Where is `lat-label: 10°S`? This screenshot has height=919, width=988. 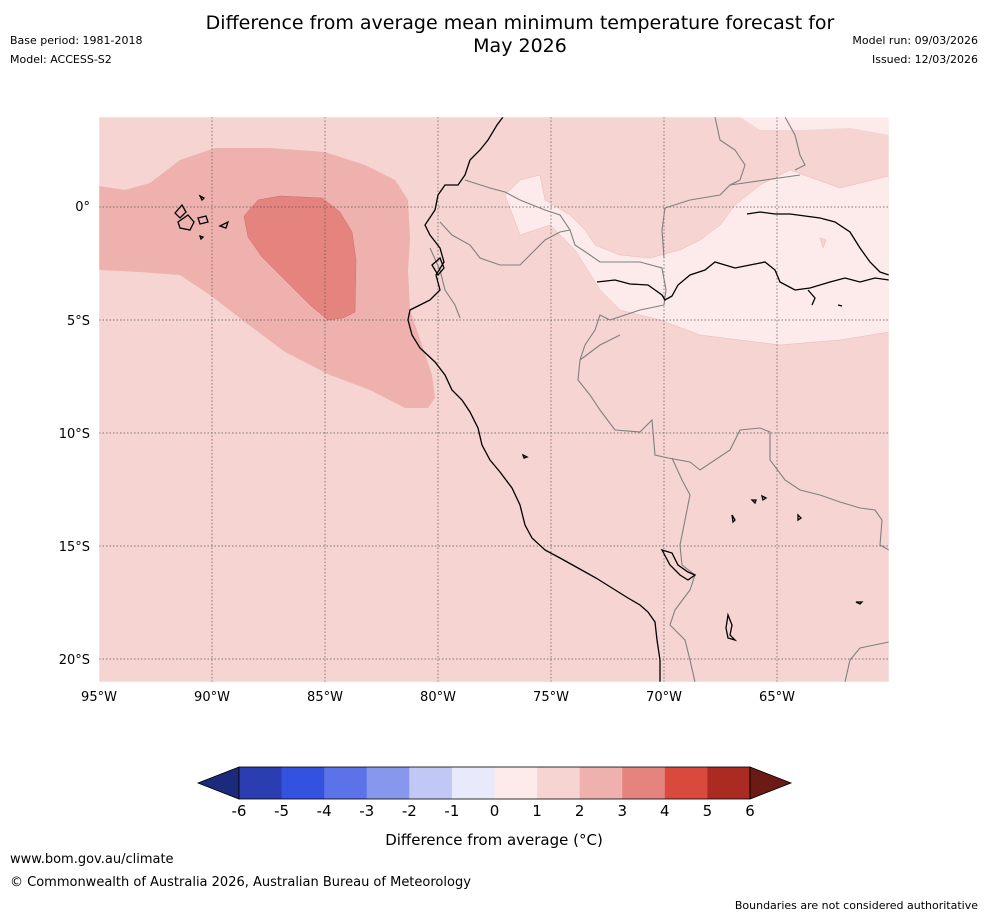
lat-label: 10°S is located at coordinates (74, 434).